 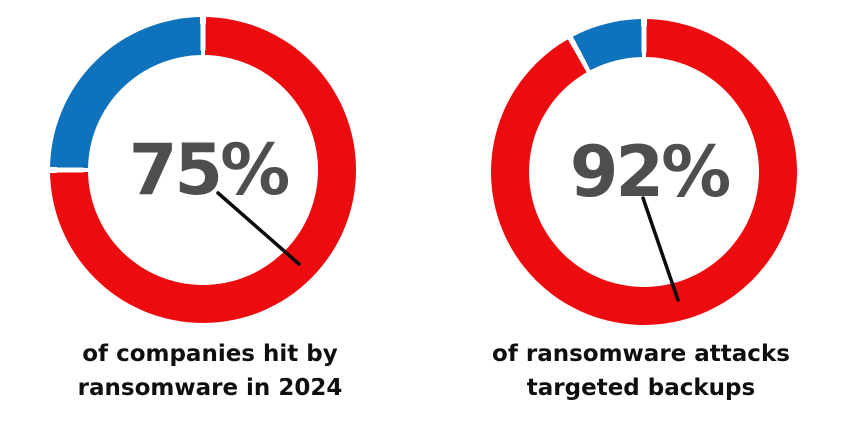 What do you see at coordinates (641, 388) in the screenshot?
I see `caption-line: targeted backups` at bounding box center [641, 388].